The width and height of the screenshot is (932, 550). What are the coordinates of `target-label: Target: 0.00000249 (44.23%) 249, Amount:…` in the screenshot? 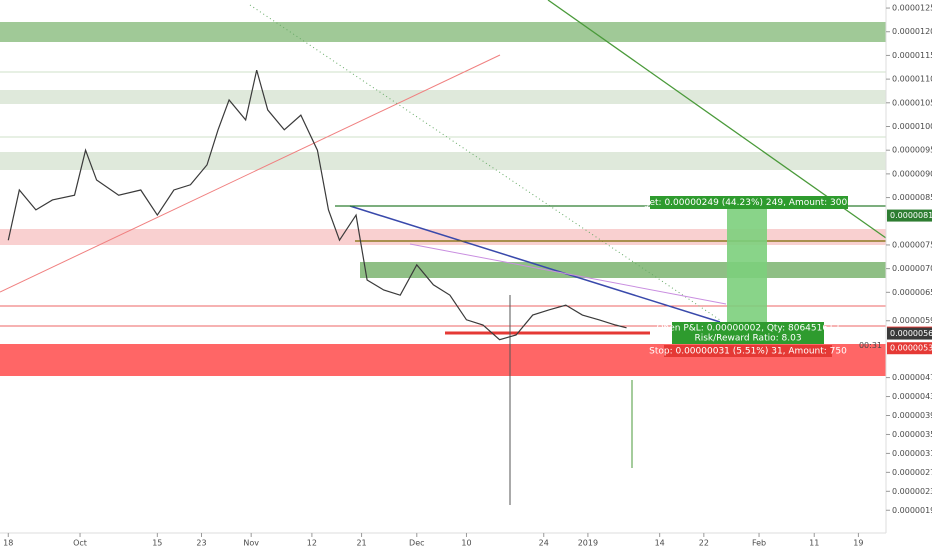 It's located at (749, 203).